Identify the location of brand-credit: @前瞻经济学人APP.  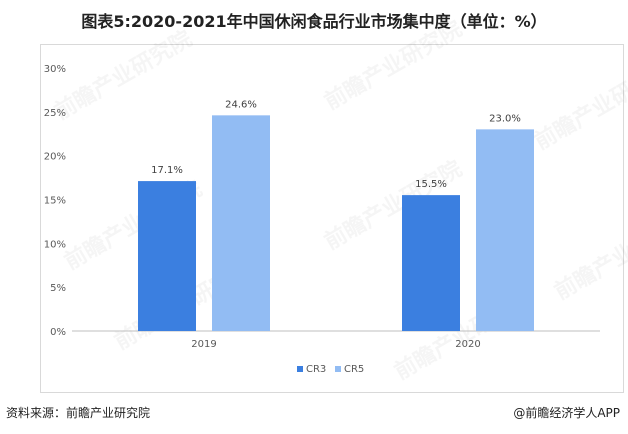
(566, 413).